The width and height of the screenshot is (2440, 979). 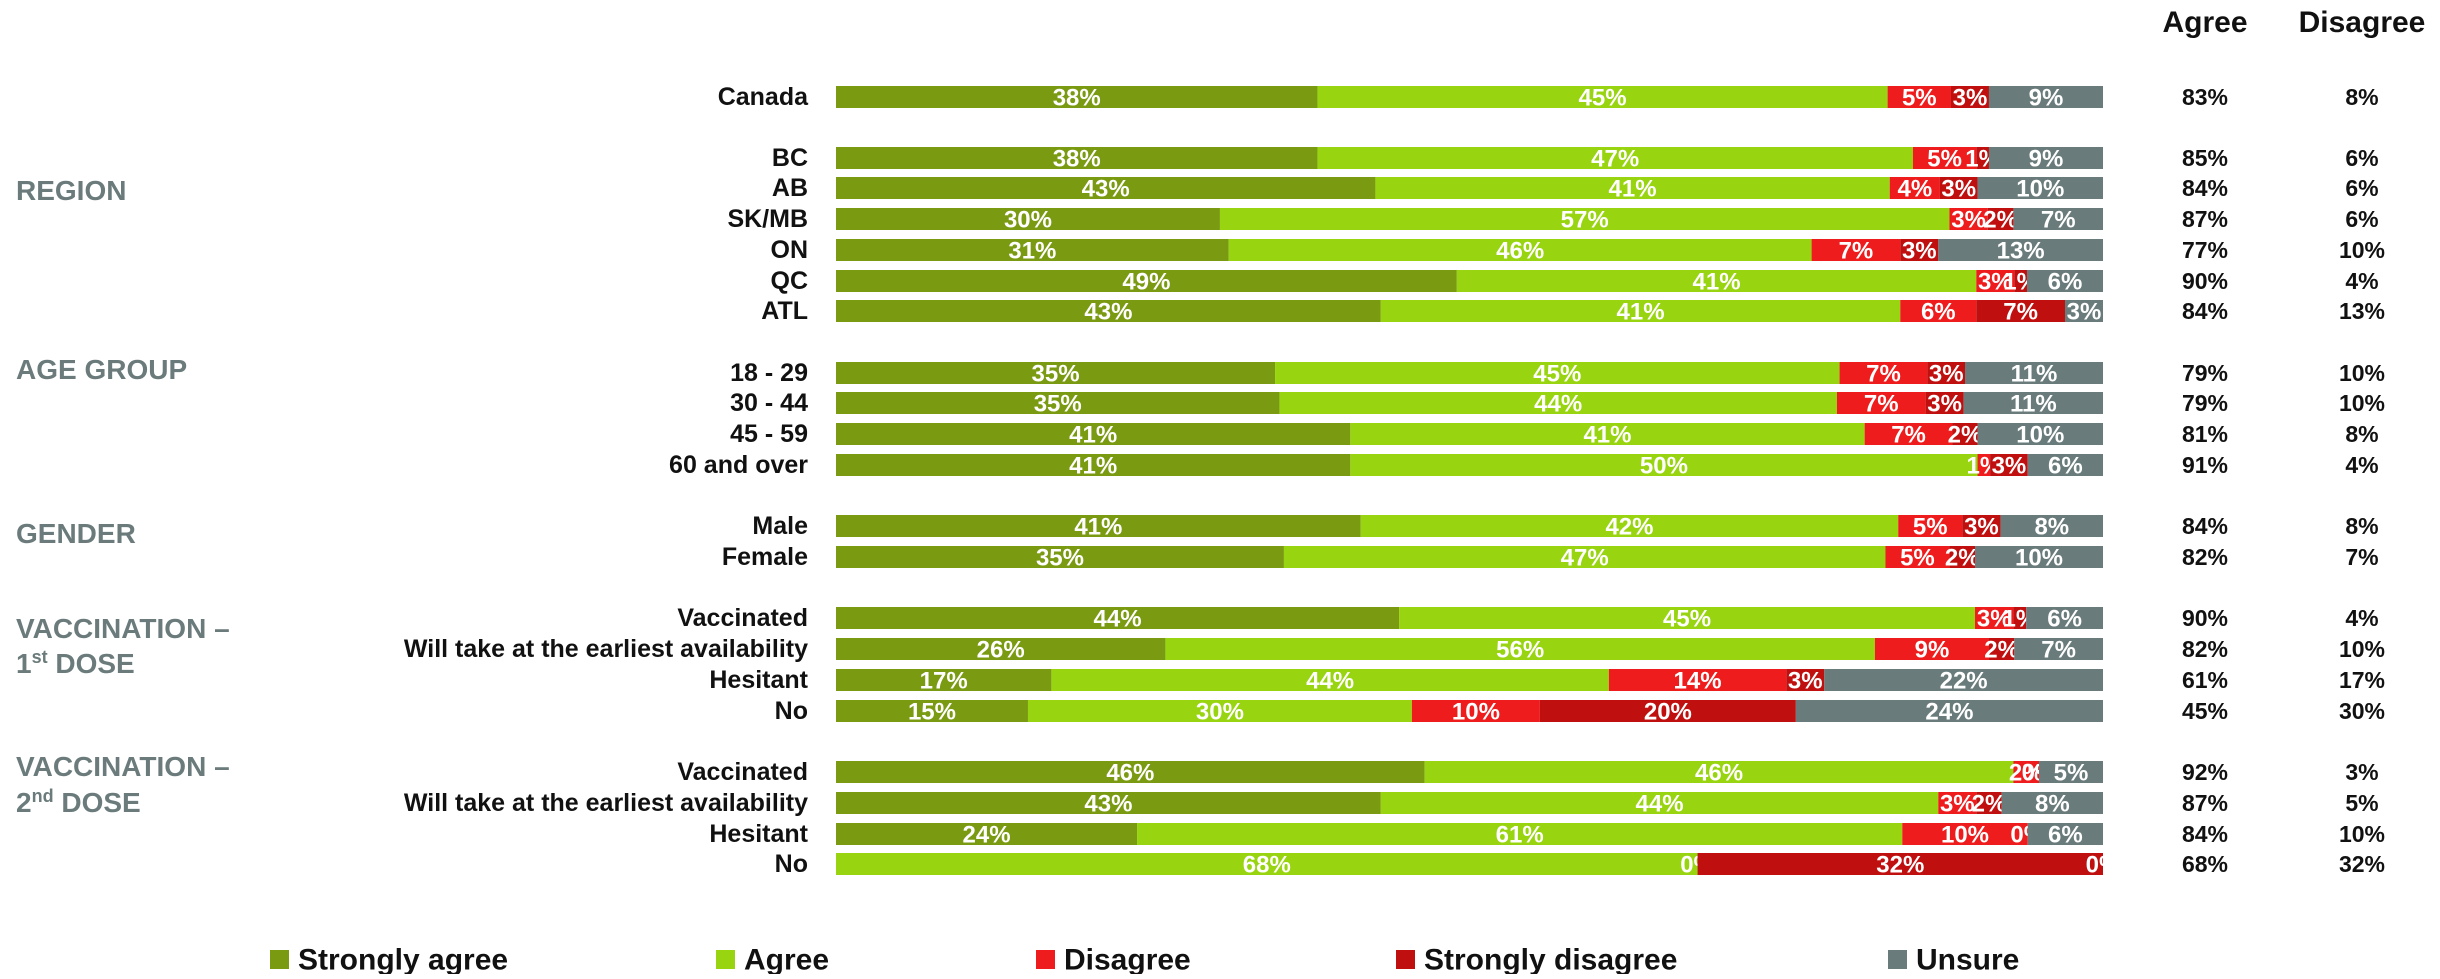 I want to click on bar-data-label: 61%, so click(x=1520, y=835).